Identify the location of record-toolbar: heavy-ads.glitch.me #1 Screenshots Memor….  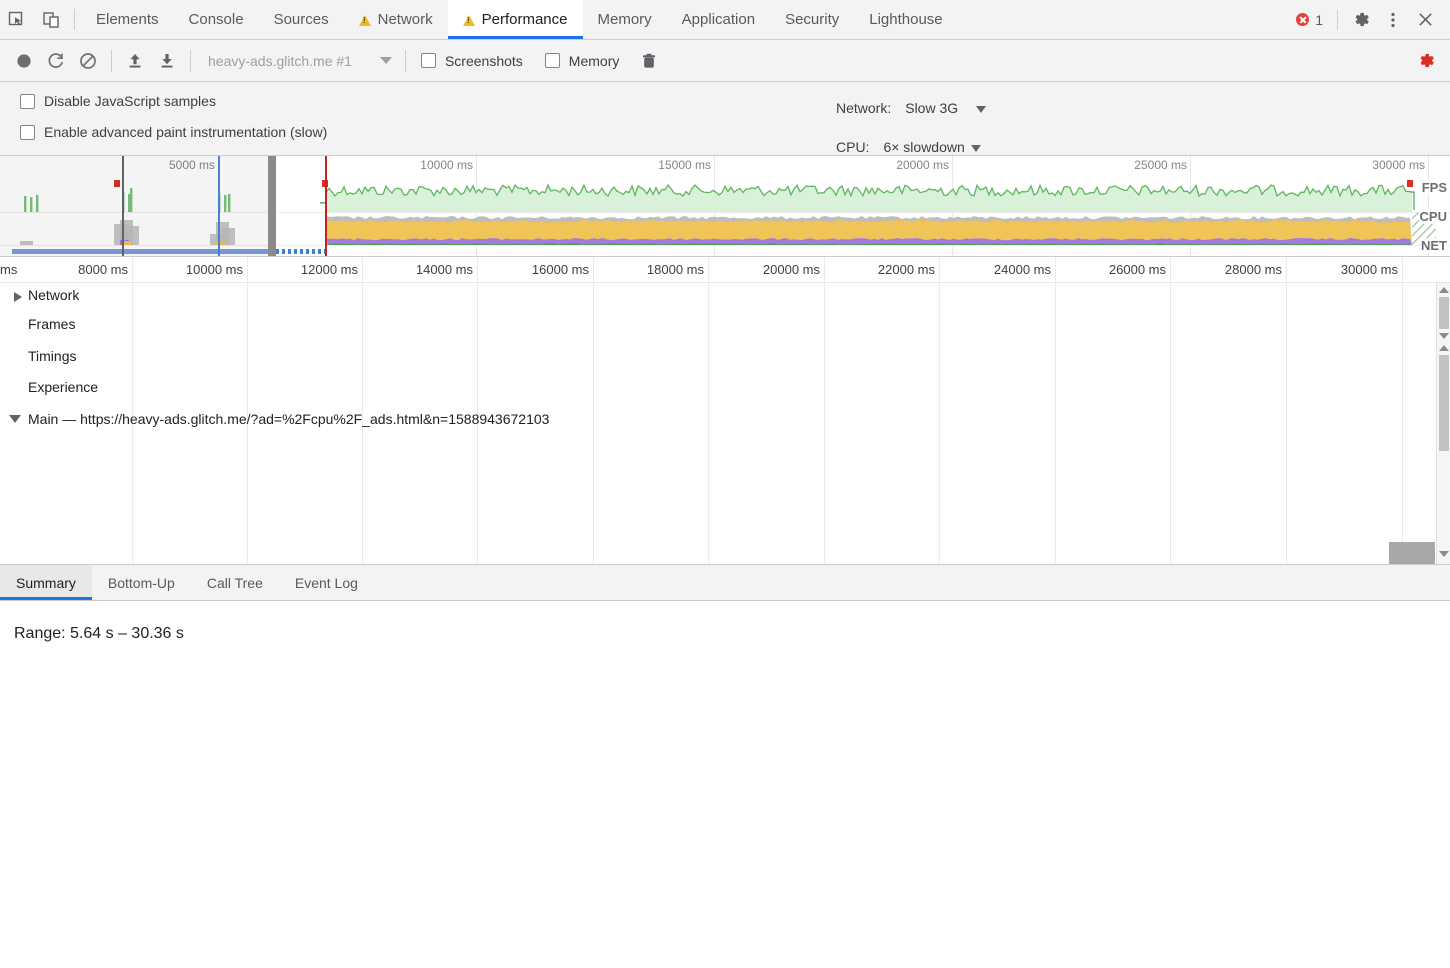
(725, 61).